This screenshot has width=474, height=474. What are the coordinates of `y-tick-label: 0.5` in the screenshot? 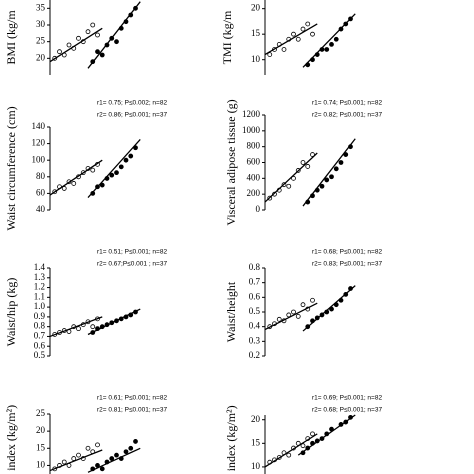 It's located at (40, 355).